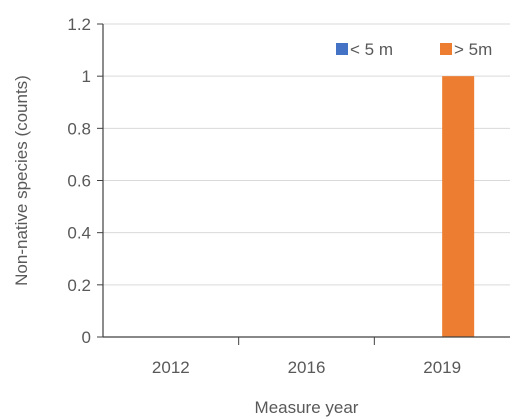 This screenshot has height=420, width=514. Describe the element at coordinates (414, 49) in the screenshot. I see `legend: < 5 m > 5m` at that location.